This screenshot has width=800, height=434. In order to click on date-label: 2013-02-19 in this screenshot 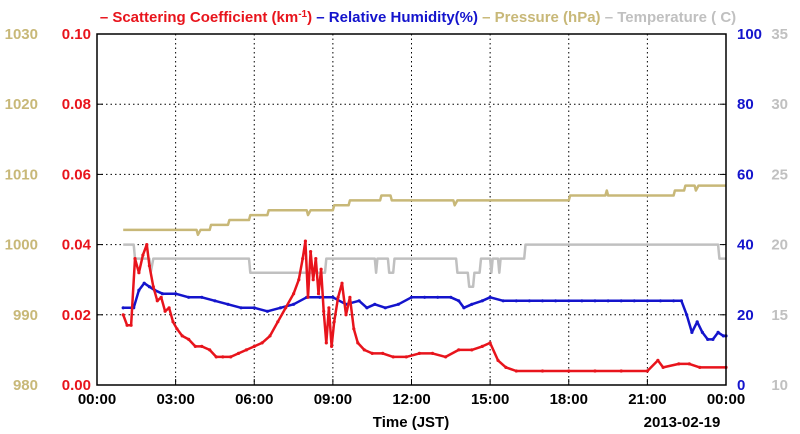, I will do `click(682, 422)`.